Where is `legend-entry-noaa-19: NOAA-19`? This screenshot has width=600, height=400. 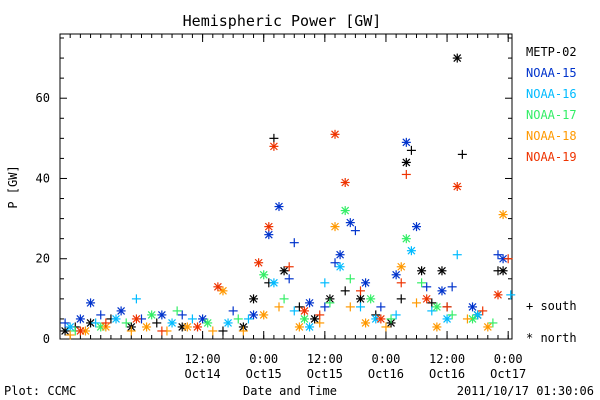 legend-entry-noaa-19: NOAA-19 is located at coordinates (551, 157).